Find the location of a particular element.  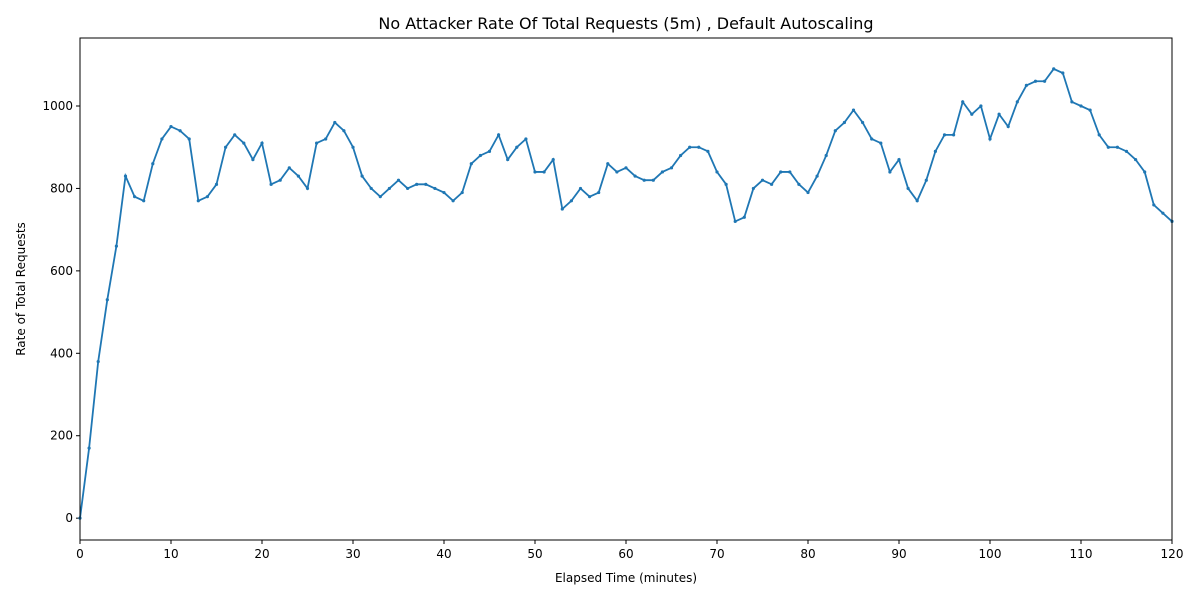

x-tick-label: 60 is located at coordinates (625, 554).